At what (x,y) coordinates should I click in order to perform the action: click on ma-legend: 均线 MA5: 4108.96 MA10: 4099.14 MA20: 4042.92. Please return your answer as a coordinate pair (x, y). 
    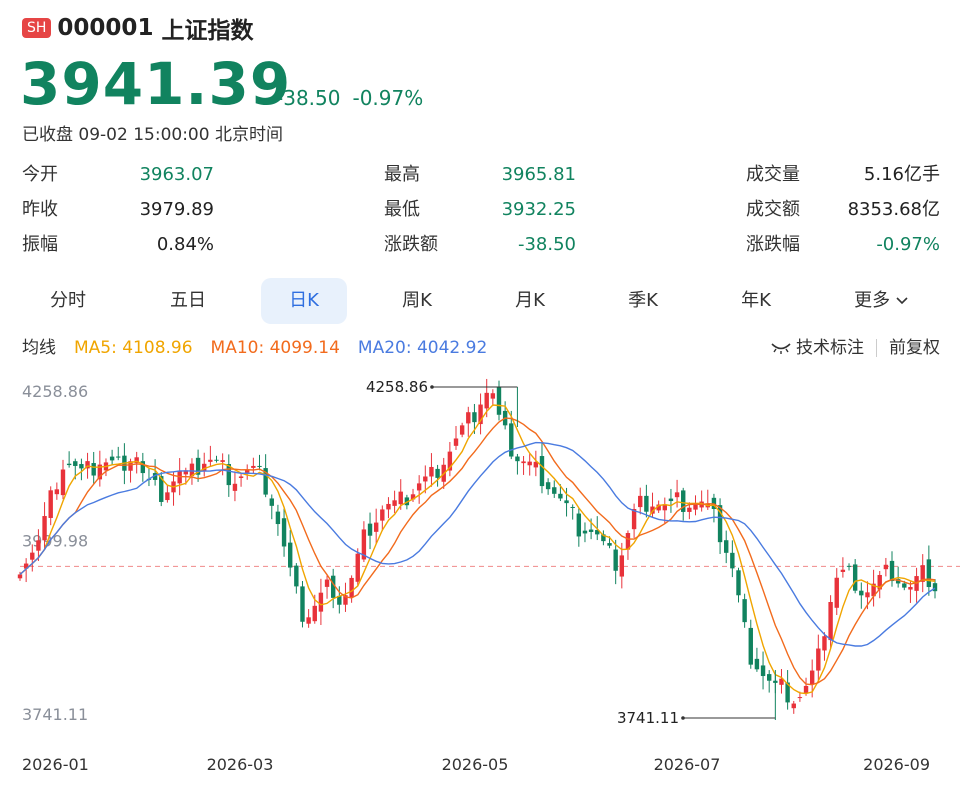
    Looking at the image, I should click on (263, 348).